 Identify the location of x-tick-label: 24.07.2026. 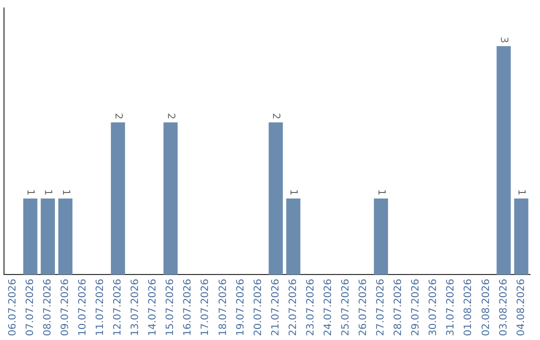
(328, 307).